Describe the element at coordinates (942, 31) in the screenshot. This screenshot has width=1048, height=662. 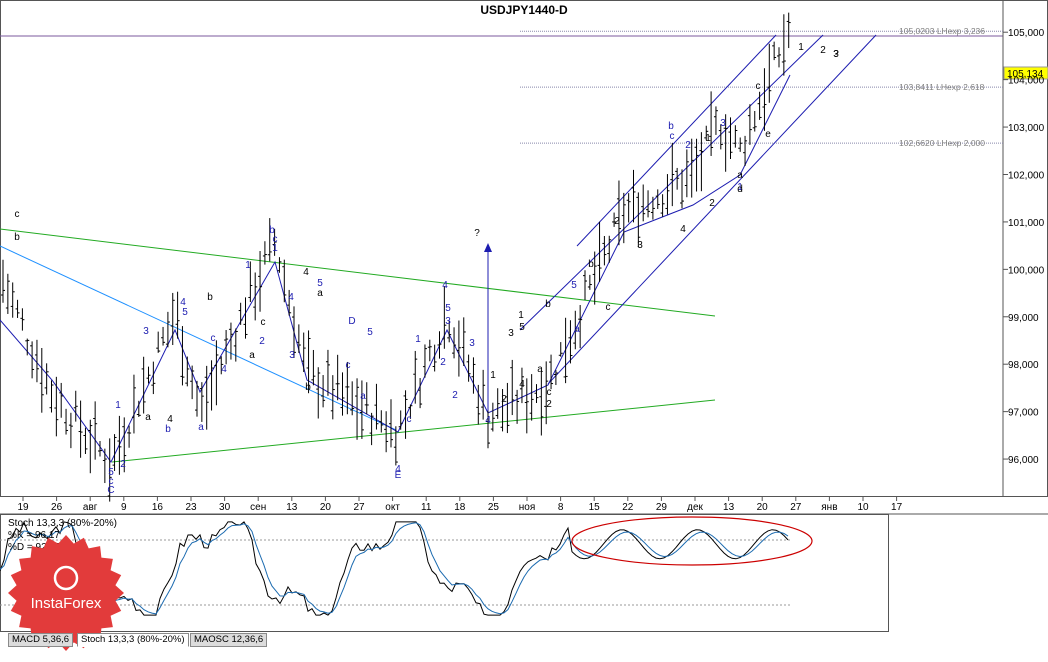
I see `level-label: 105,0203 LHexp 3,236` at that location.